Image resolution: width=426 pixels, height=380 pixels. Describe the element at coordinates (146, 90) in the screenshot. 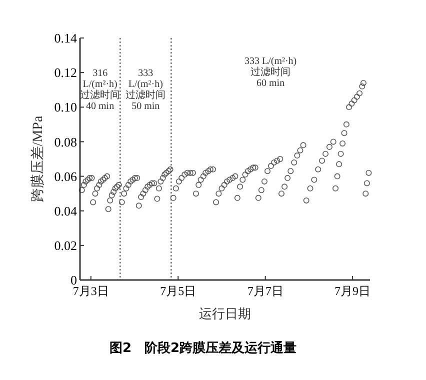

I see `annotation: 333 L/(m²·h) 过滤时间 50 min` at that location.